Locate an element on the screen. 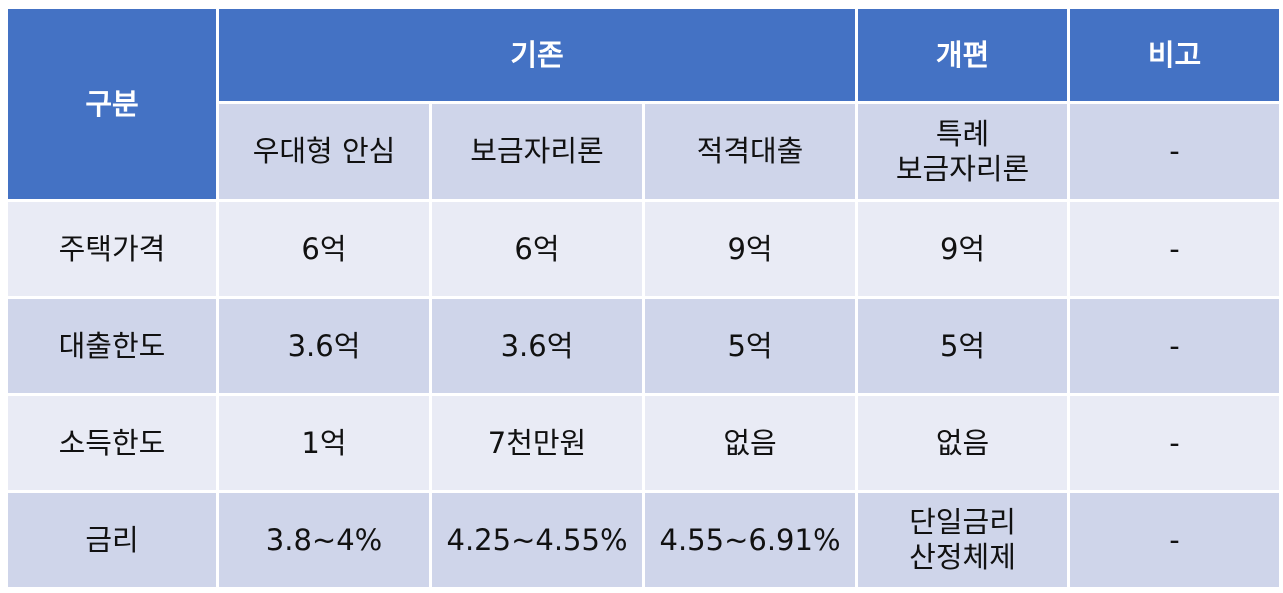 The height and width of the screenshot is (593, 1283). cell: 단일금리 산정체제 is located at coordinates (963, 540).